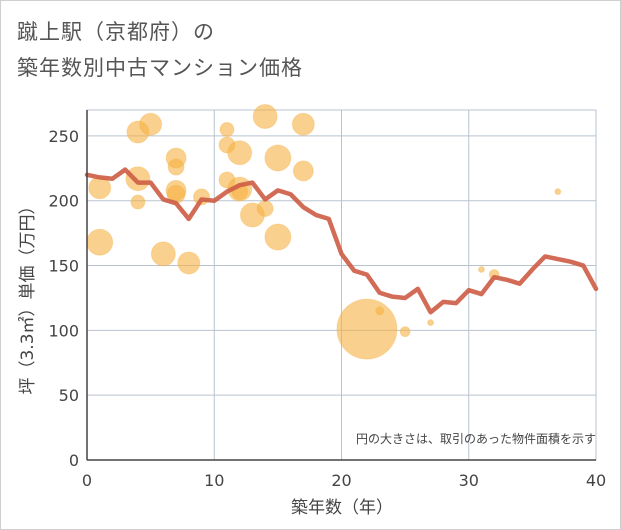 The image size is (621, 530). Describe the element at coordinates (28, 295) in the screenshot. I see `y-axis-label: 坪（3.3㎡）単価（万円）` at that location.